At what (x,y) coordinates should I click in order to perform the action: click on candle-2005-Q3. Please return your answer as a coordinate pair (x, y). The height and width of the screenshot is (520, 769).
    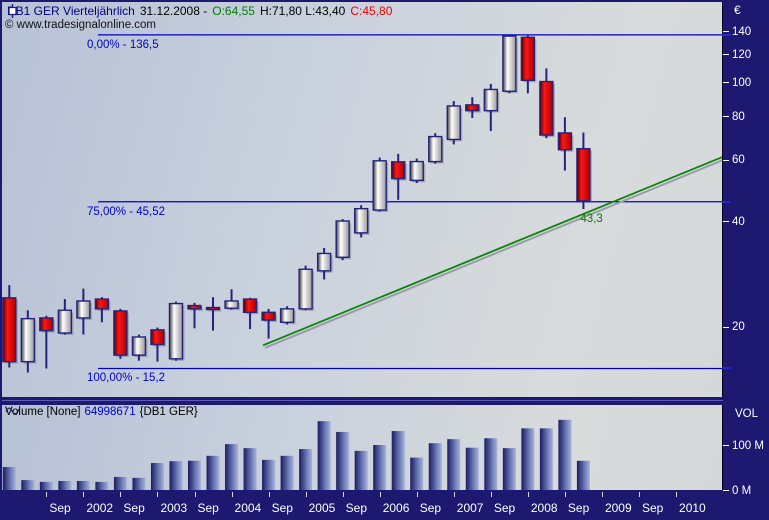
    Looking at the image, I should click on (342, 239).